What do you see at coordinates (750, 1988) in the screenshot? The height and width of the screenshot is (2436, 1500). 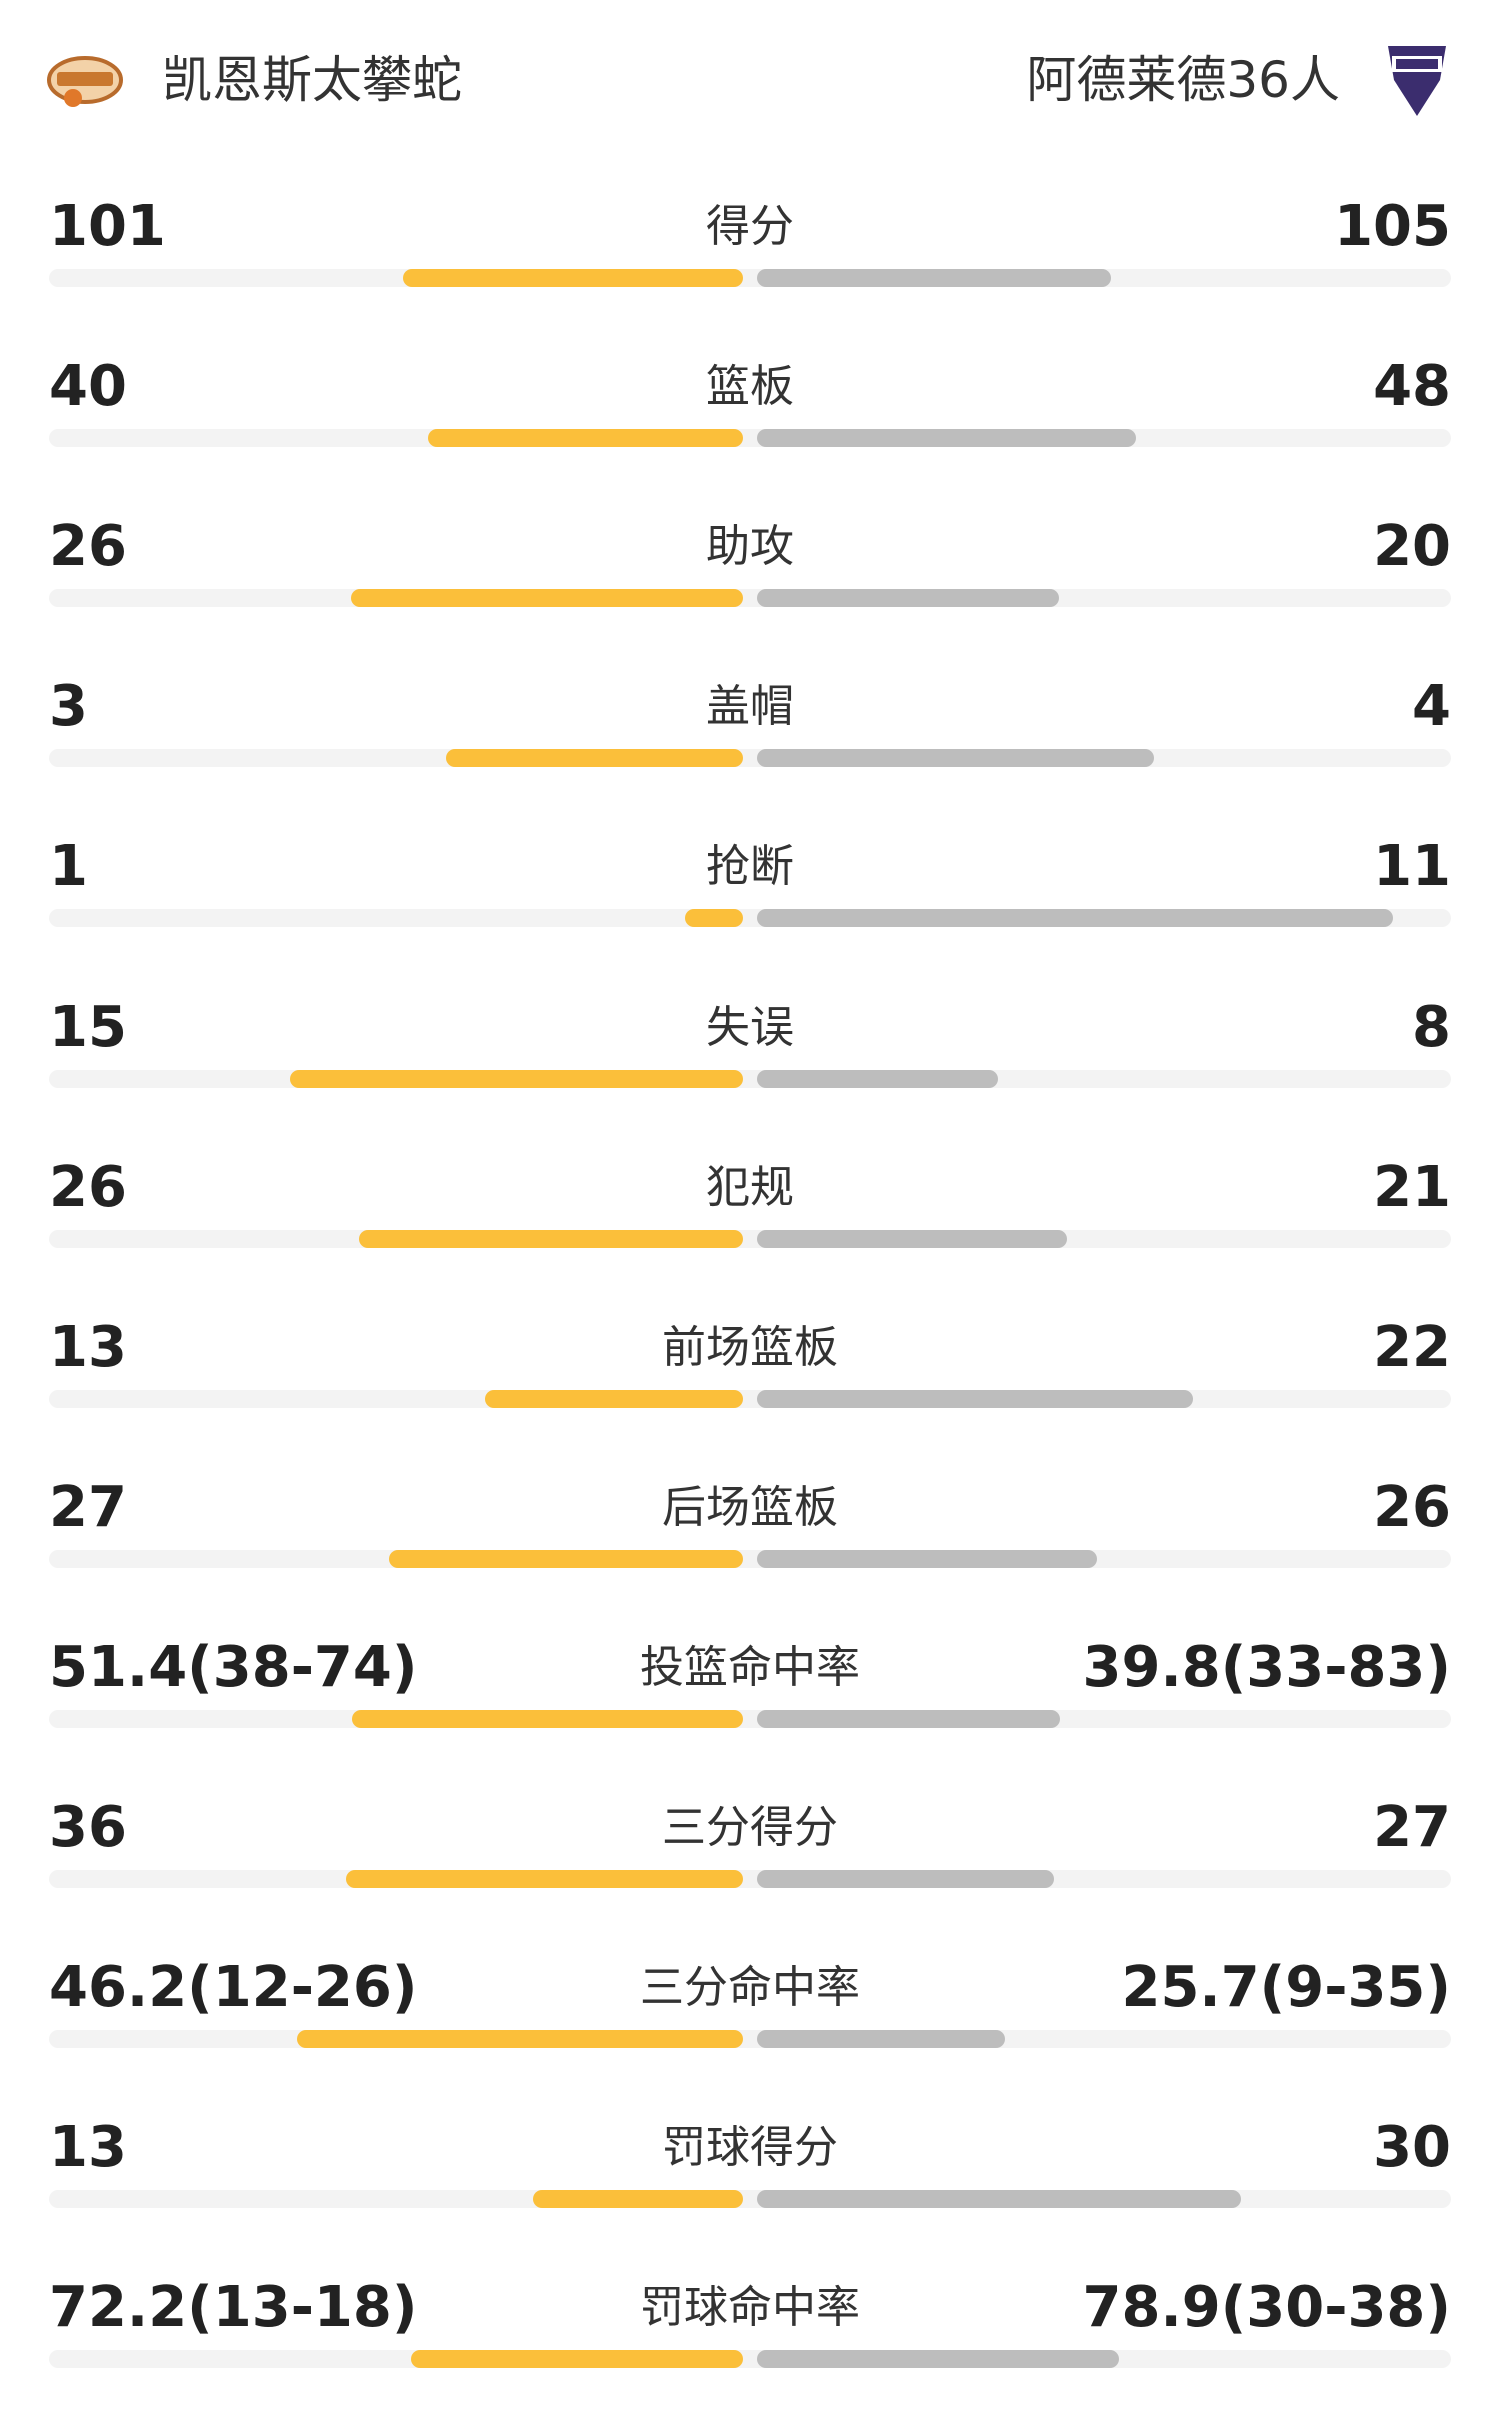 I see `stat-label: 三分命中率` at bounding box center [750, 1988].